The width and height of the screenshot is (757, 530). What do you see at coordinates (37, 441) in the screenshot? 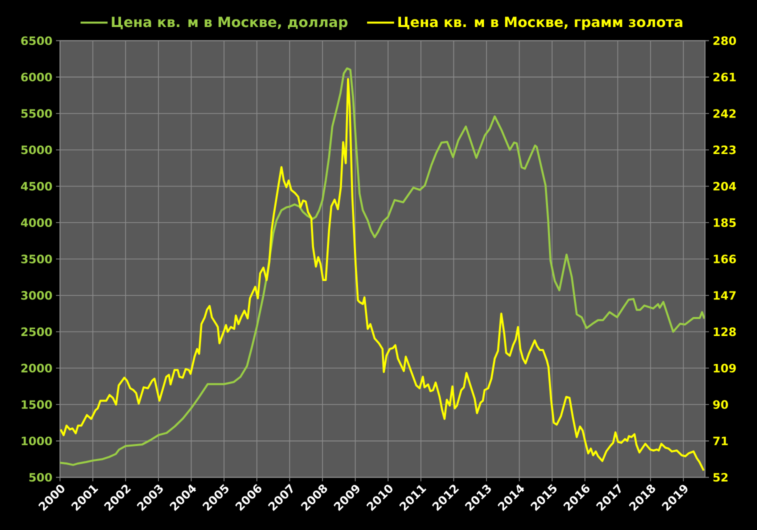
I see `y-tick-label: 1000` at bounding box center [37, 441].